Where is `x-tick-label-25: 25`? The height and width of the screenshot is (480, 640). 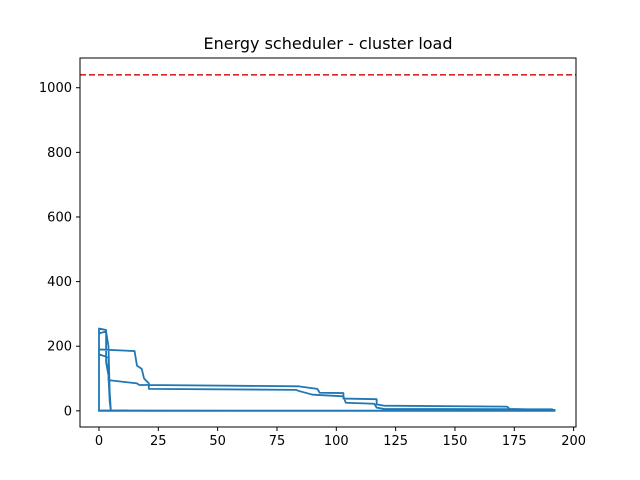 x-tick-label-25: 25 is located at coordinates (158, 441).